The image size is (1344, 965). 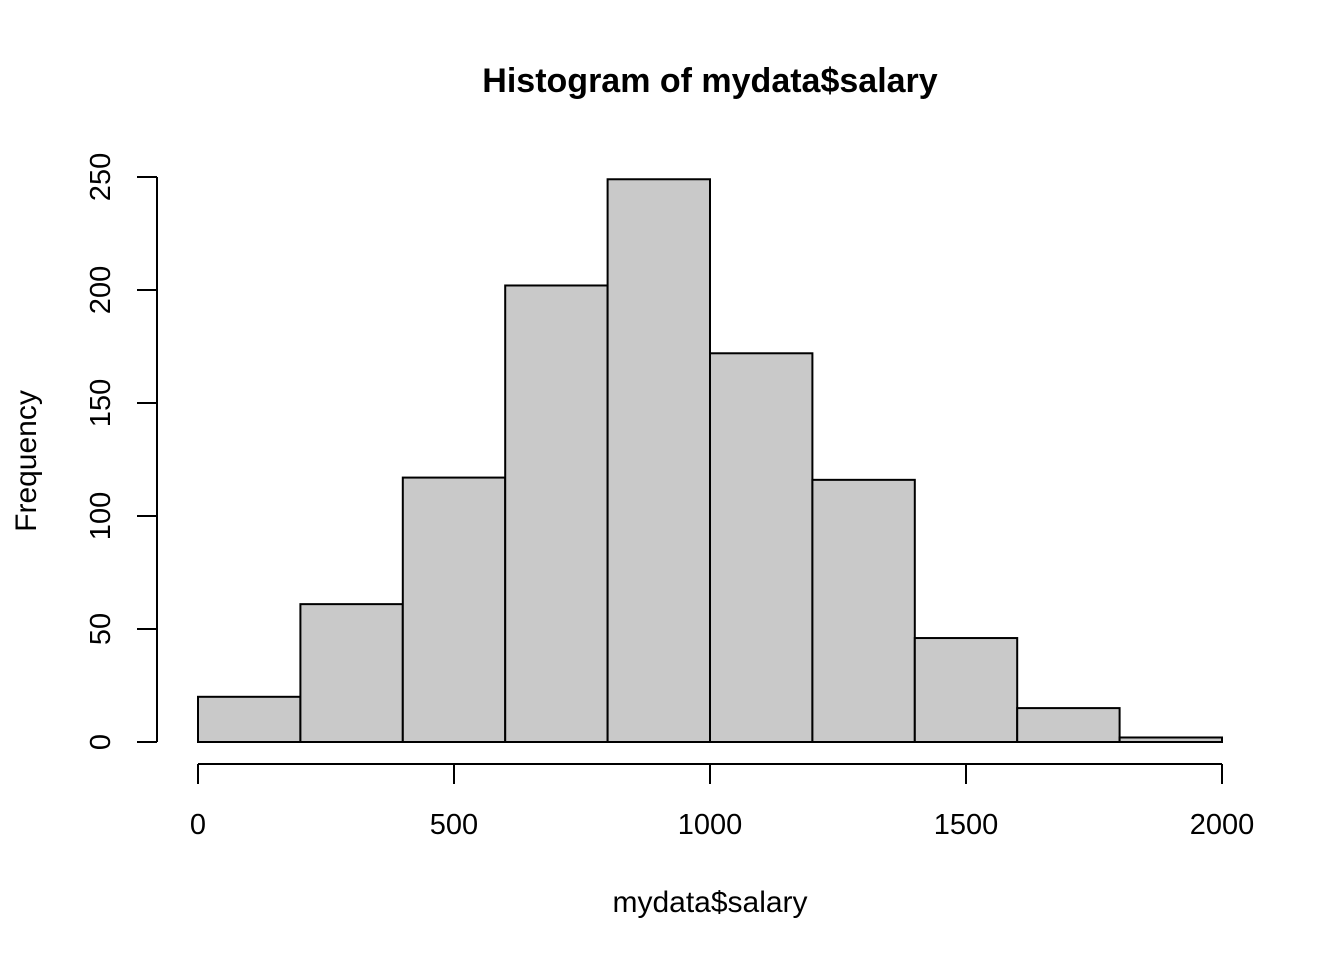 I want to click on x-axis: 0 500 1000 1500 2000, so click(x=722, y=802).